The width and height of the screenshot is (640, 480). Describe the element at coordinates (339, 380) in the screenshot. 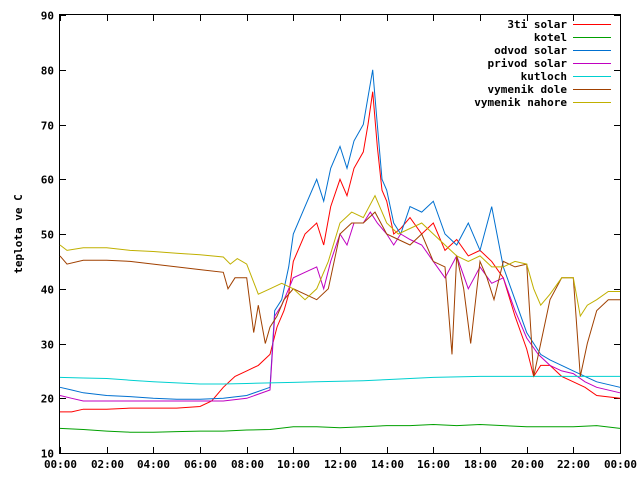

I see `series-line-kutloch` at that location.